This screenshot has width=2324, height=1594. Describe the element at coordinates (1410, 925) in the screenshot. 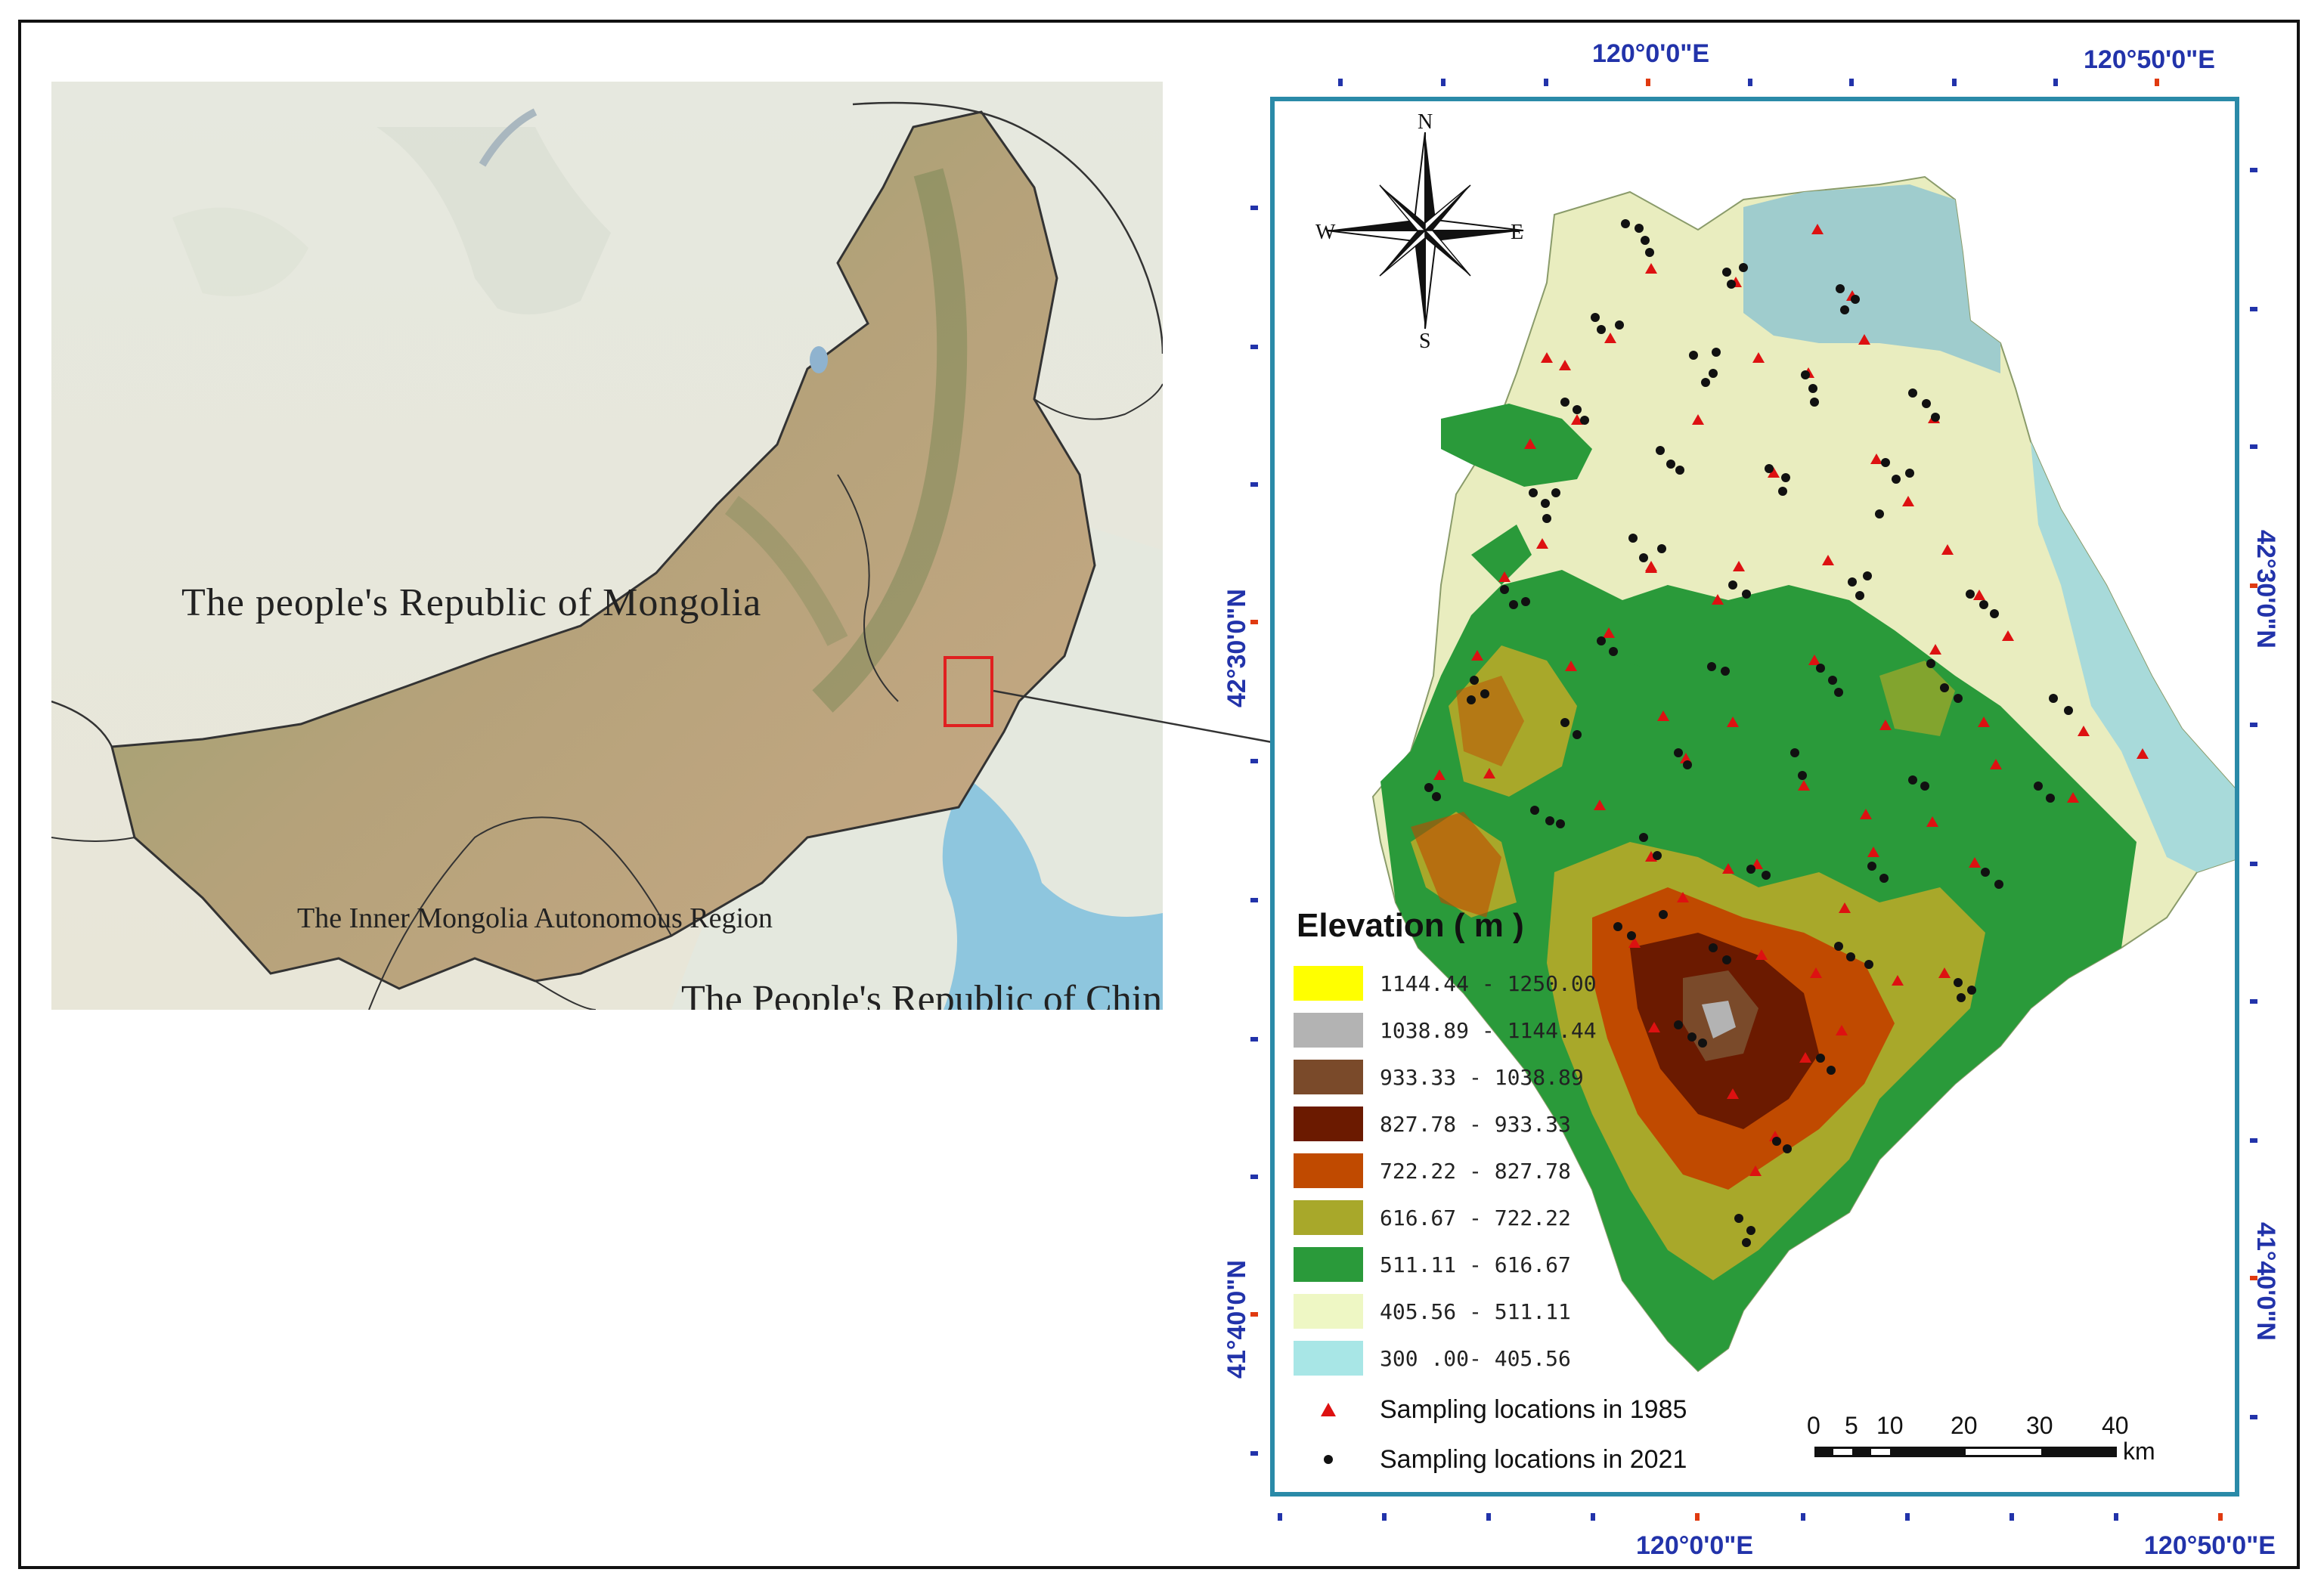

I see `legend-title: Elevation ( m )` at that location.